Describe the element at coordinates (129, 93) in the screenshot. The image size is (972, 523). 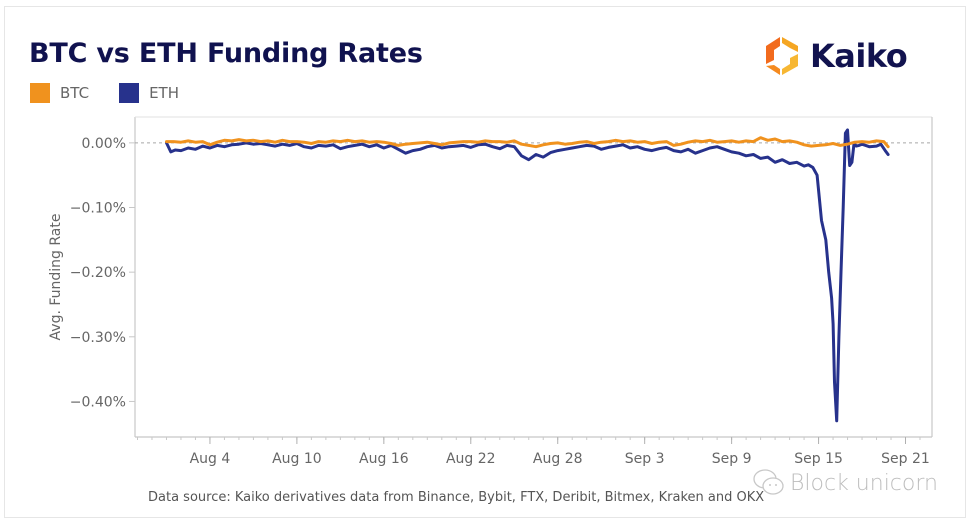
I see `legend-swatch-eth` at that location.